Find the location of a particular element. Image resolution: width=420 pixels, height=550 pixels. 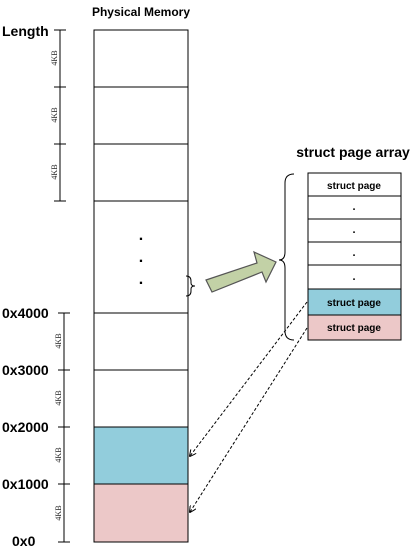

page-frame-0x1000 is located at coordinates (141, 455).